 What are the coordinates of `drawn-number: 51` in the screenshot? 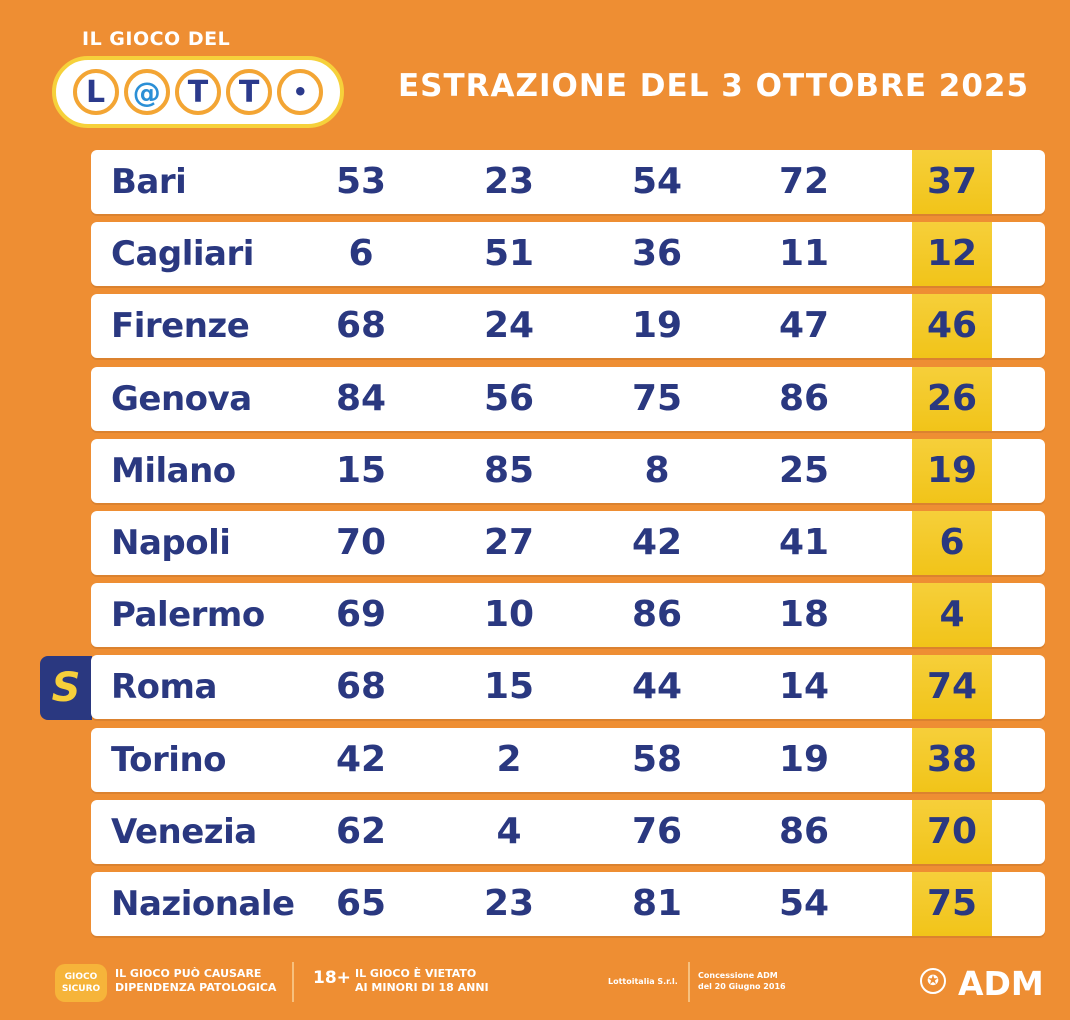 It's located at (509, 254).